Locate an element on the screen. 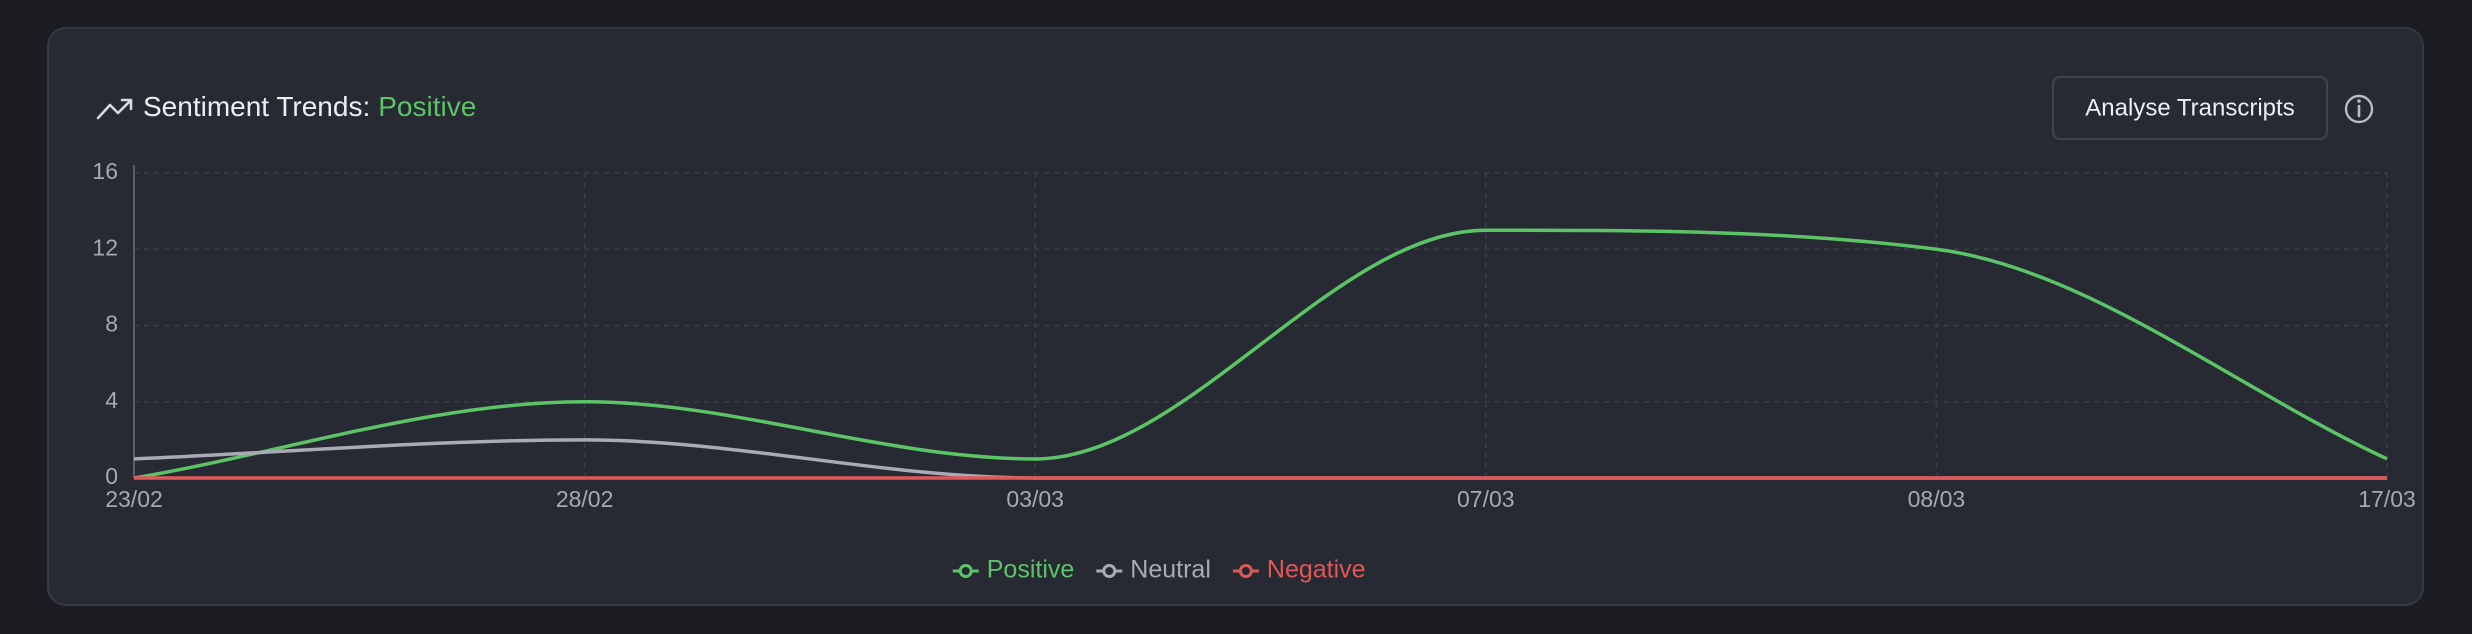 The image size is (2472, 634). y-tick-label: 4 is located at coordinates (111, 400).